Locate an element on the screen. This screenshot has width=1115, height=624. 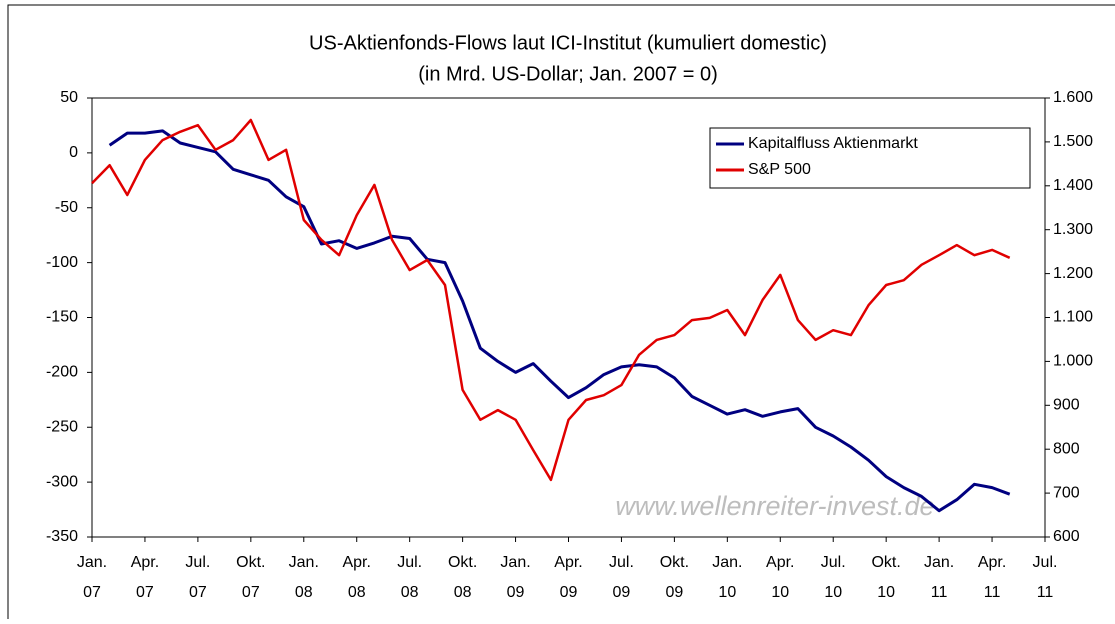
y2-tick-label: 1.200 is located at coordinates (1073, 273).